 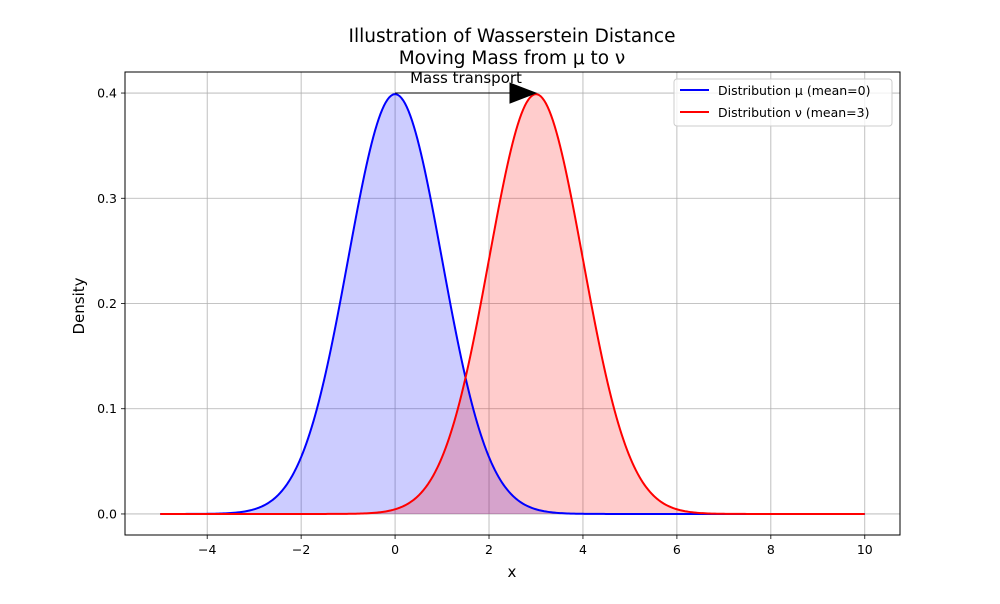 I want to click on x-tick-label: 8, so click(x=771, y=549).